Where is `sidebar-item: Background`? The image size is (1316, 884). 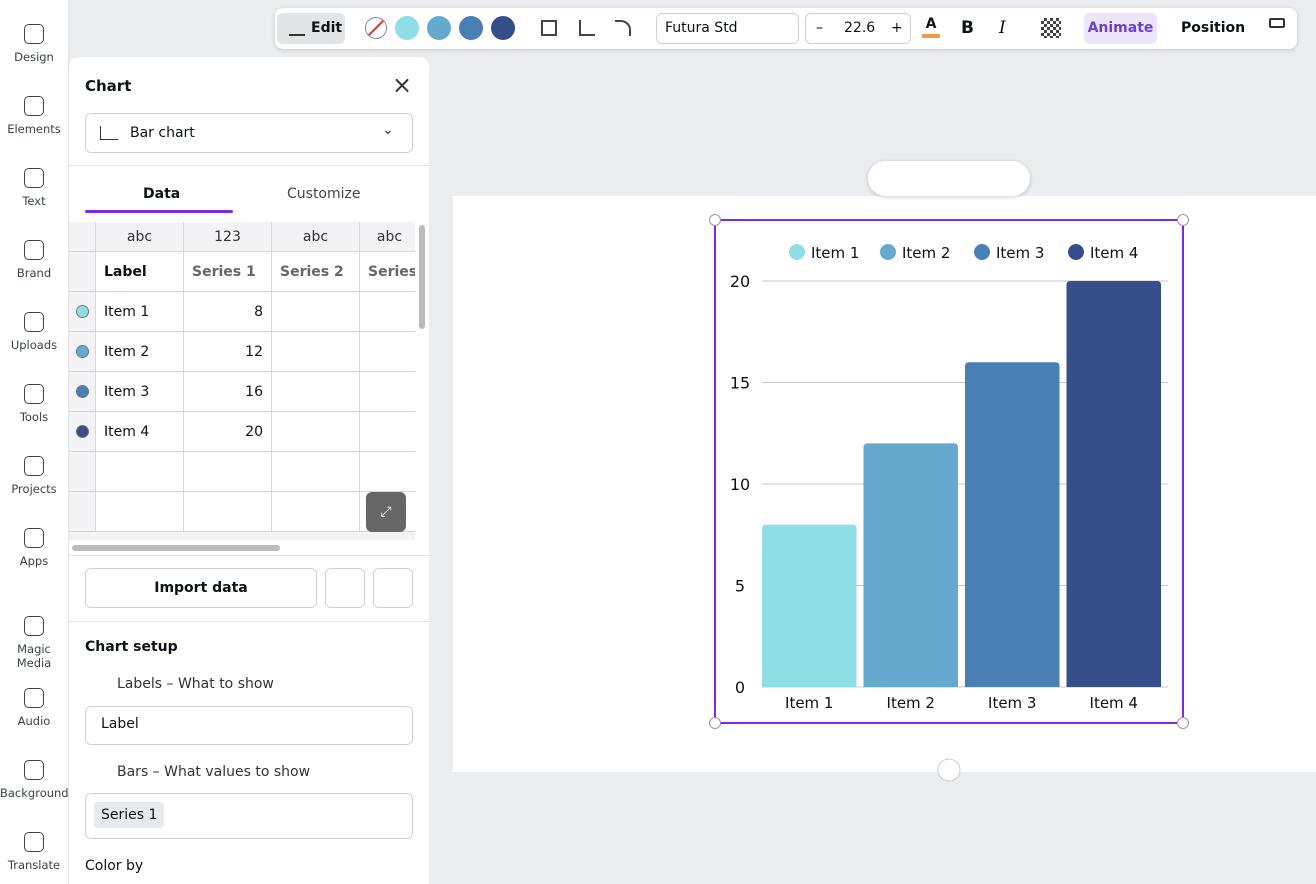
sidebar-item: Background is located at coordinates (34, 780).